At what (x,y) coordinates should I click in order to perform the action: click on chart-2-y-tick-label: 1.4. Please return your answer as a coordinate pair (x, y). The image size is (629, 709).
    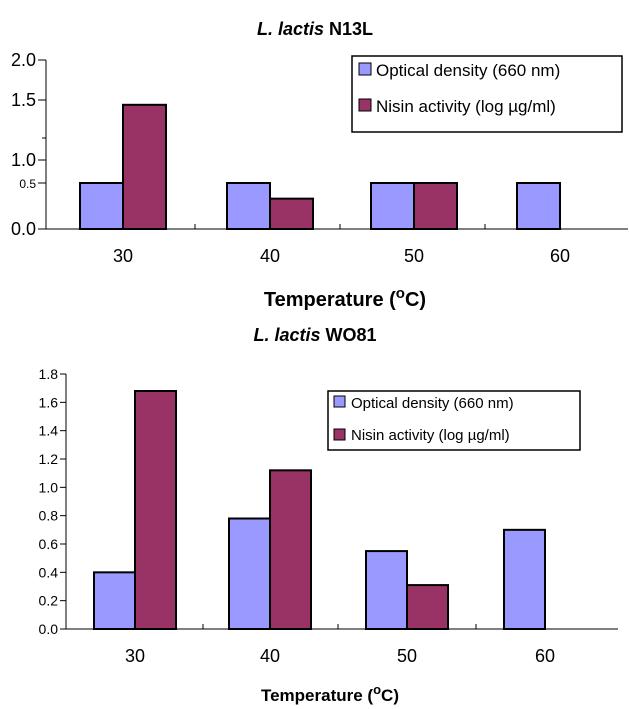
    Looking at the image, I should click on (49, 431).